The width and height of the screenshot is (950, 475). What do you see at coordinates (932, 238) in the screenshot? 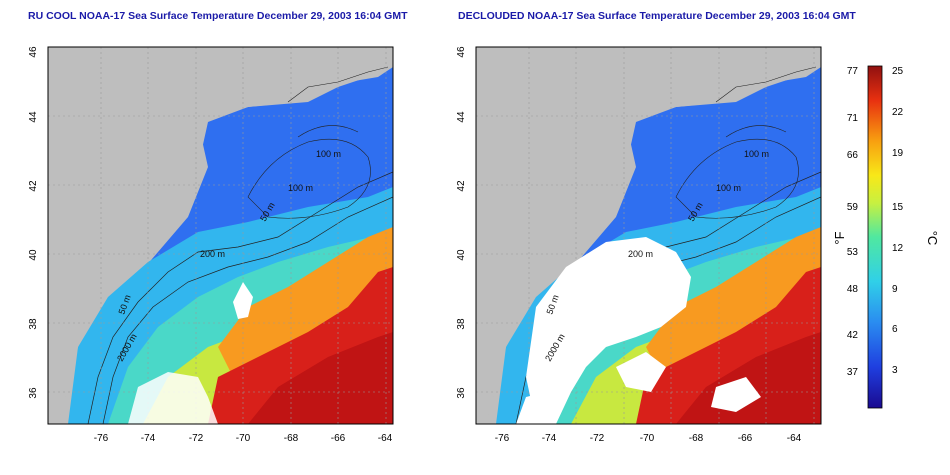
I see `celsius-label: °C` at bounding box center [932, 238].